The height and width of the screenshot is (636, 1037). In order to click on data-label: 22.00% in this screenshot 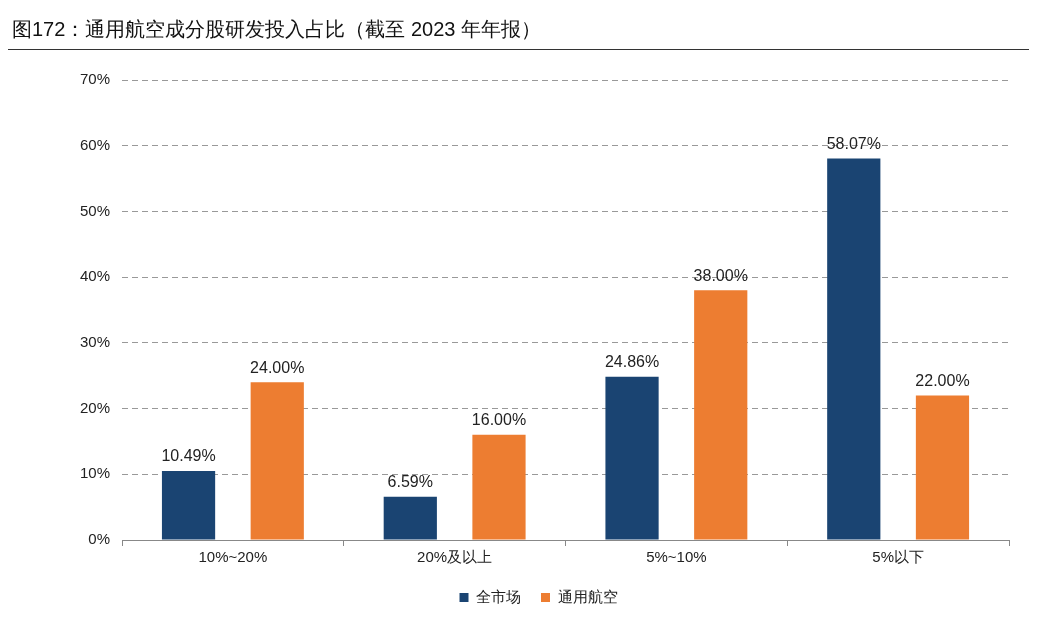, I will do `click(942, 380)`.